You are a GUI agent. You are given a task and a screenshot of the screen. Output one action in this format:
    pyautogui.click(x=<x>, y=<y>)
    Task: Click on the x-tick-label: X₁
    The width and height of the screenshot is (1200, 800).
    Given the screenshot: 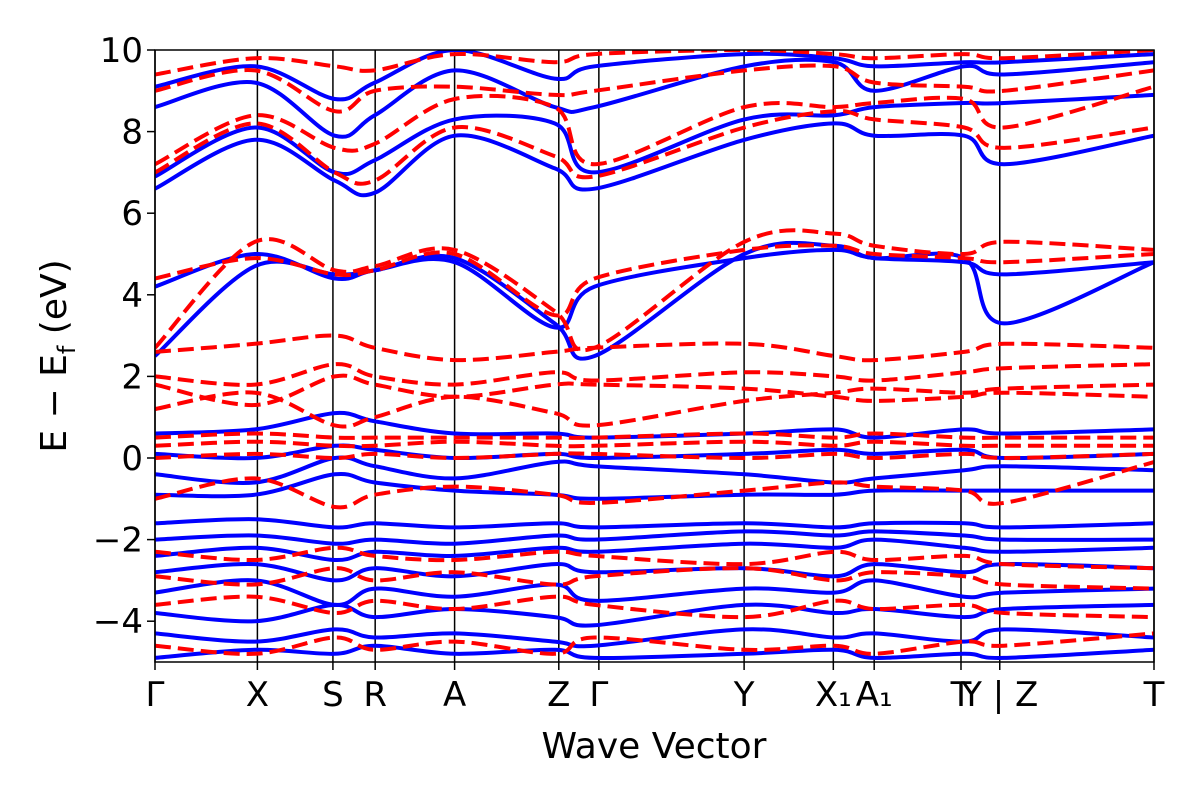 What is the action you would take?
    pyautogui.click(x=833, y=695)
    